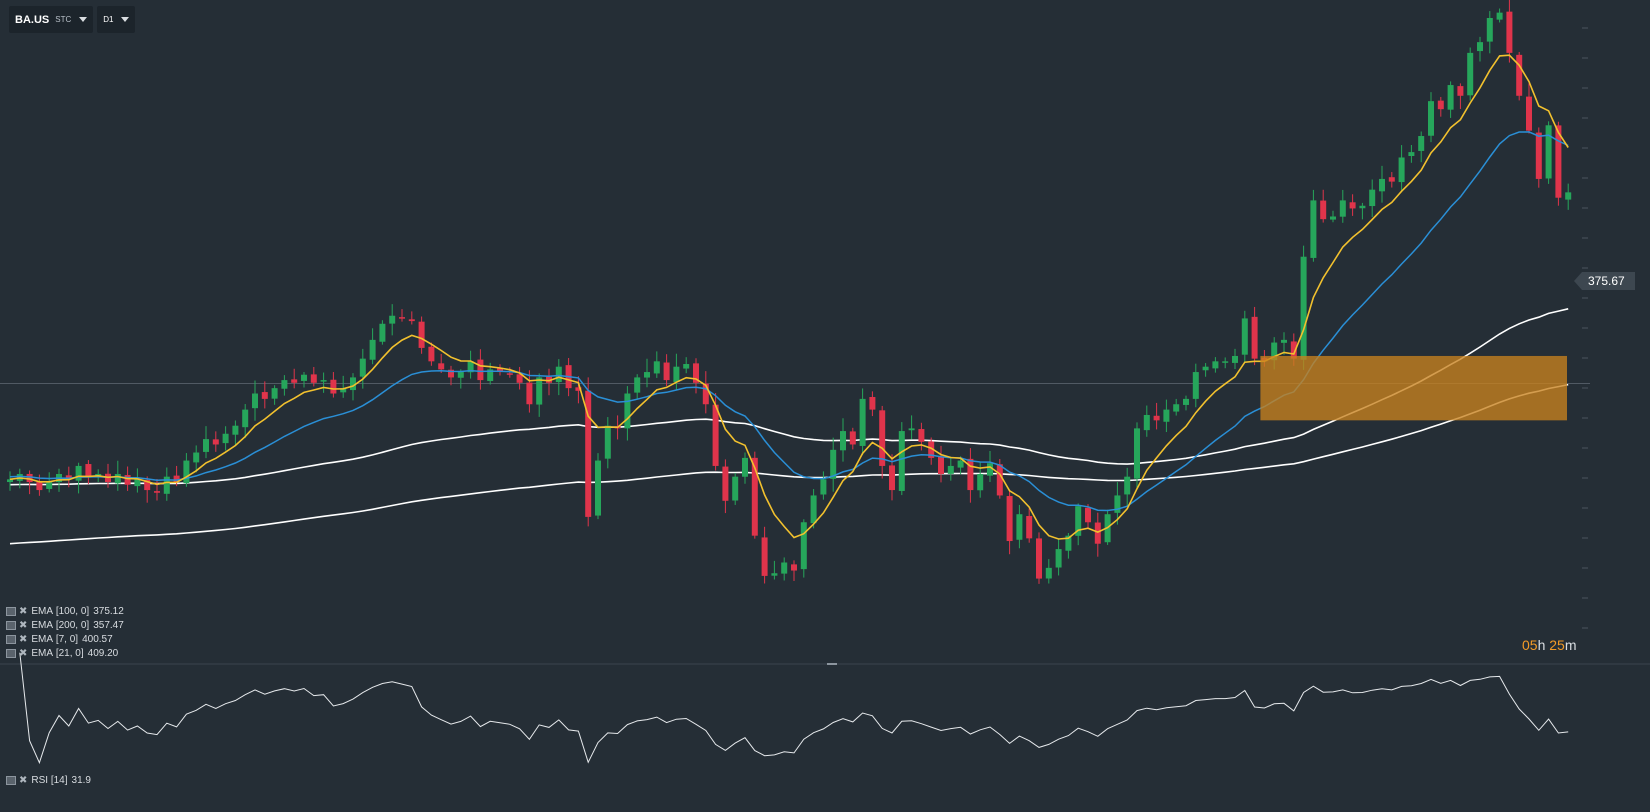 Image resolution: width=1650 pixels, height=812 pixels. What do you see at coordinates (62, 653) in the screenshot?
I see `indicator-legend-ema21: ✖ EMA [21, 0] 409.20` at bounding box center [62, 653].